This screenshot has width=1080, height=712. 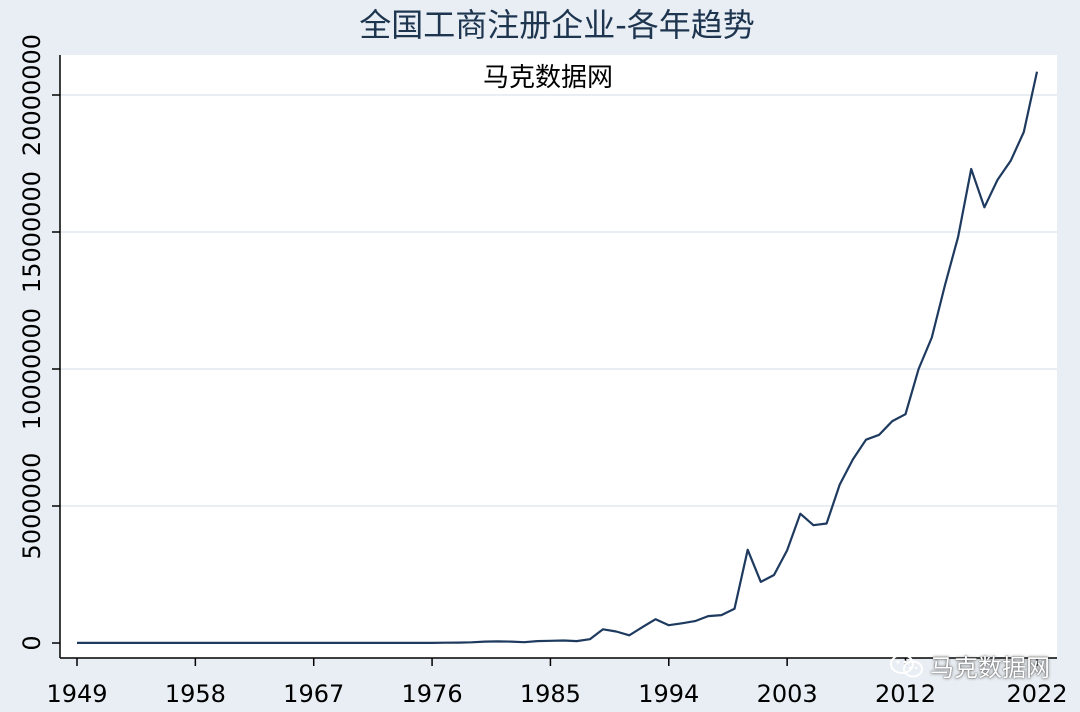 I want to click on x-tick-label: 1976, so click(x=432, y=694).